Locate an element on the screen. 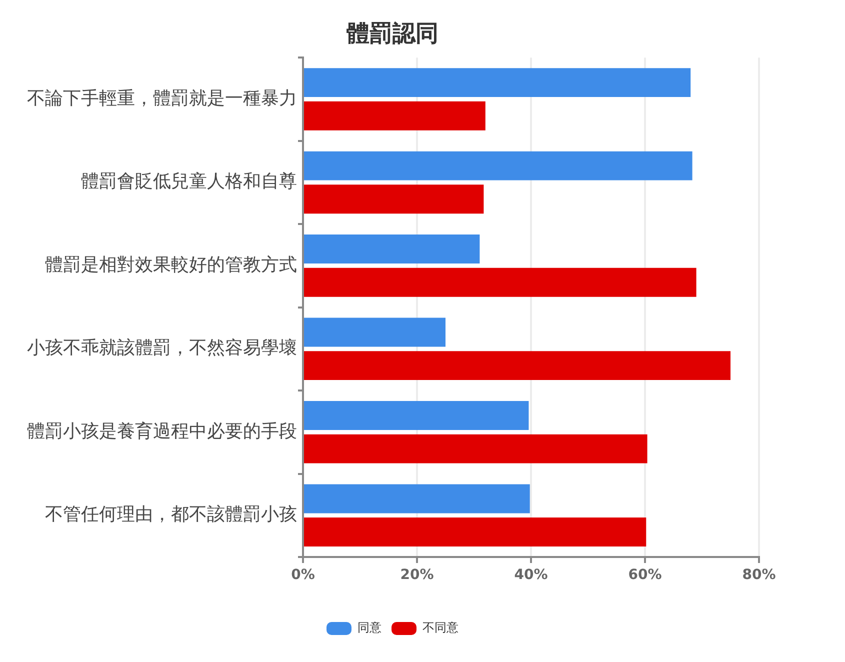 This screenshot has width=845, height=662. y-tick-label: 小孩不乖就該體罰，不然容易學壞 is located at coordinates (162, 348).